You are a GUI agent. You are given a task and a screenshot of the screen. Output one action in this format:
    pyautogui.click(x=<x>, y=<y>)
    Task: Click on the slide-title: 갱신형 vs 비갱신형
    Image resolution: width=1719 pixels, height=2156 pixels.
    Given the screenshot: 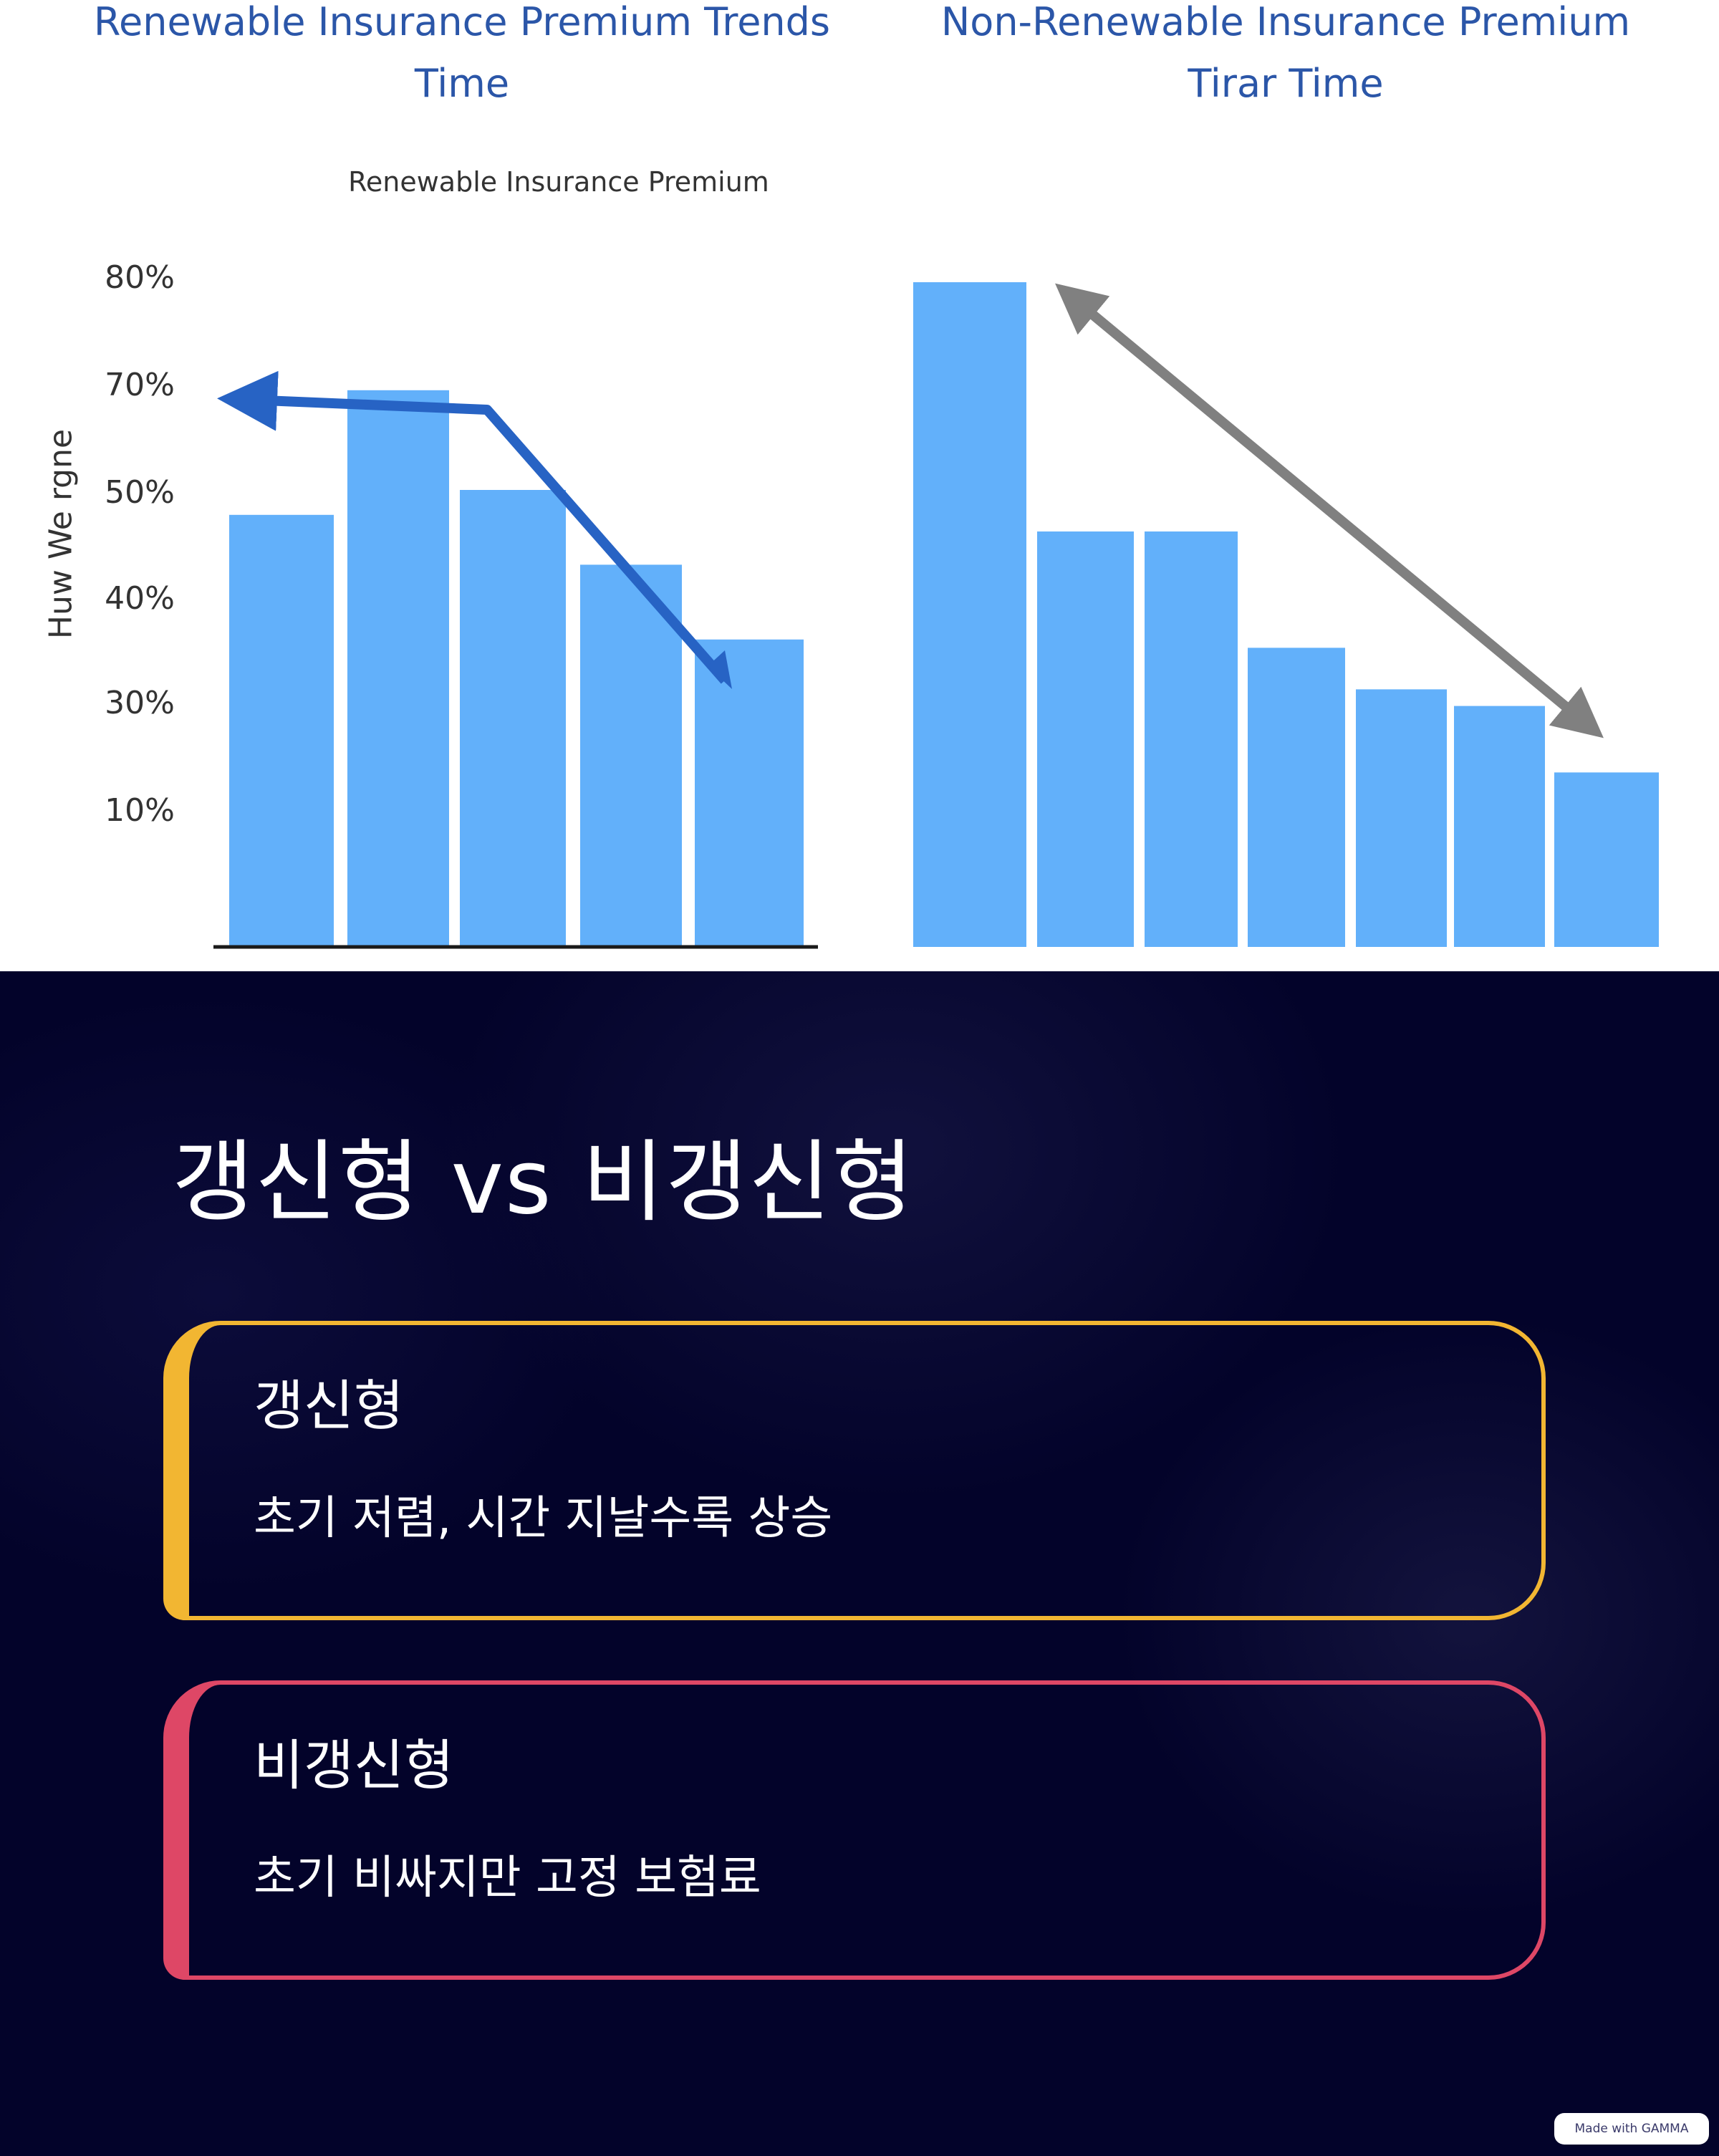 What is the action you would take?
    pyautogui.click(x=543, y=1182)
    